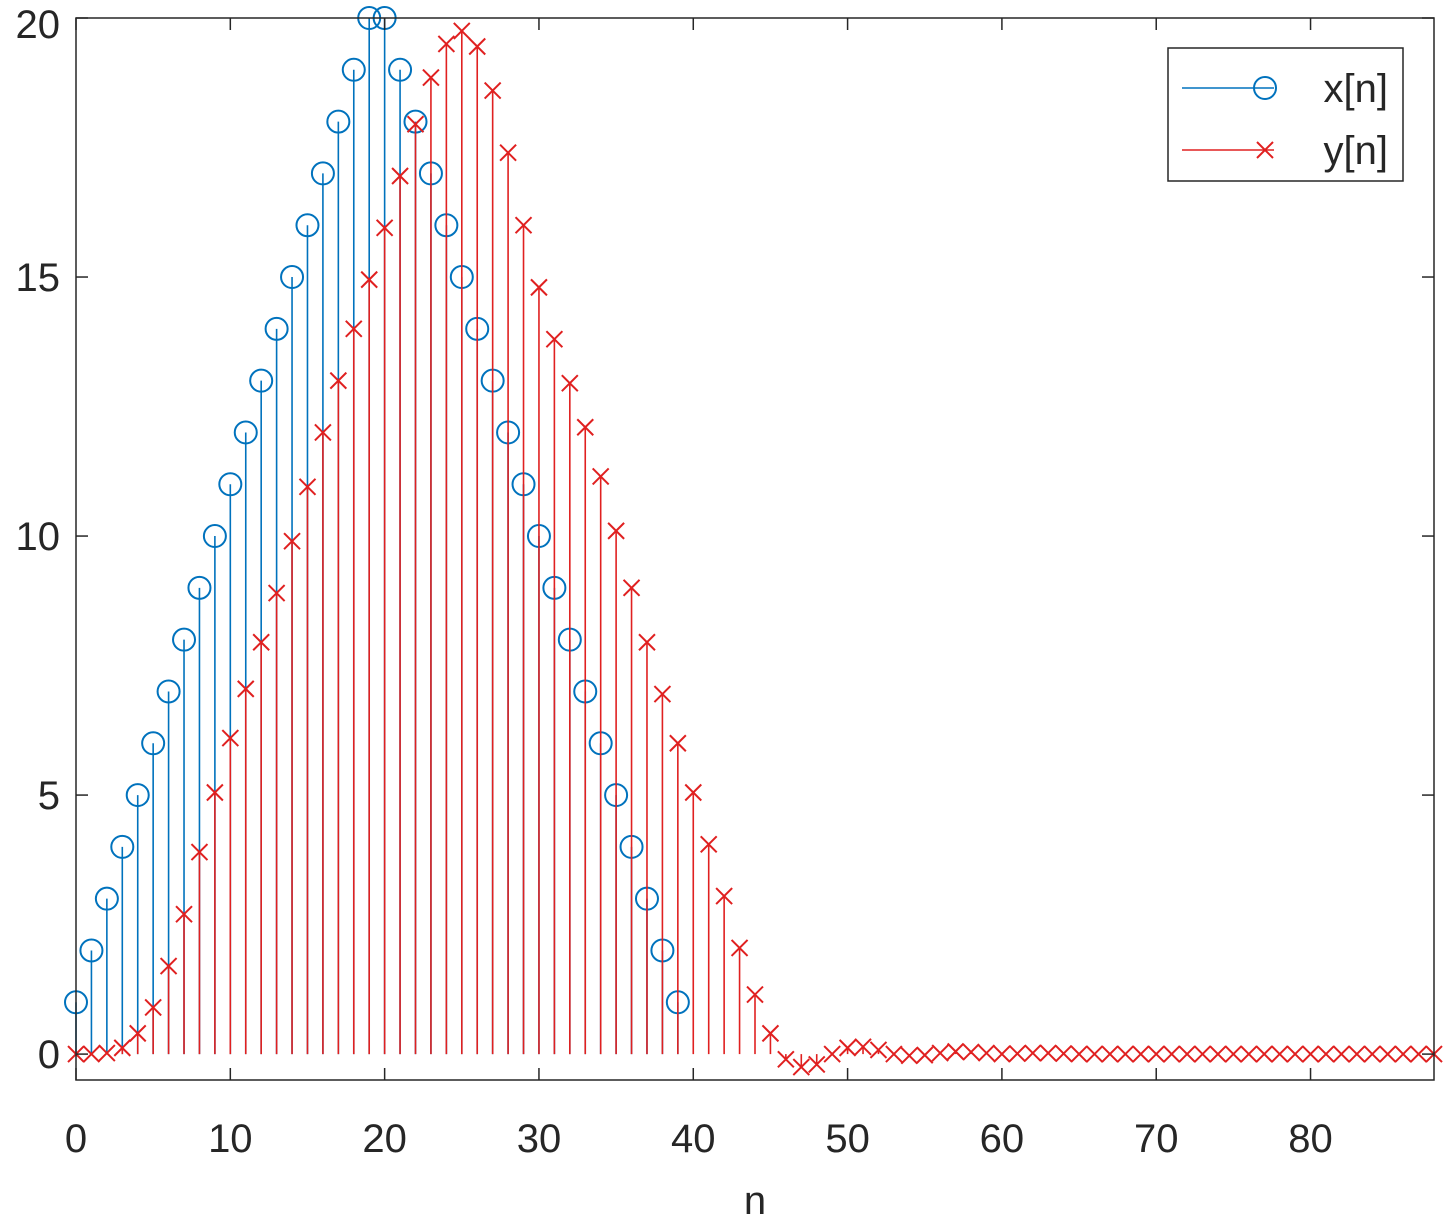  Describe the element at coordinates (1310, 1139) in the screenshot. I see `x-tick-label: 80` at that location.